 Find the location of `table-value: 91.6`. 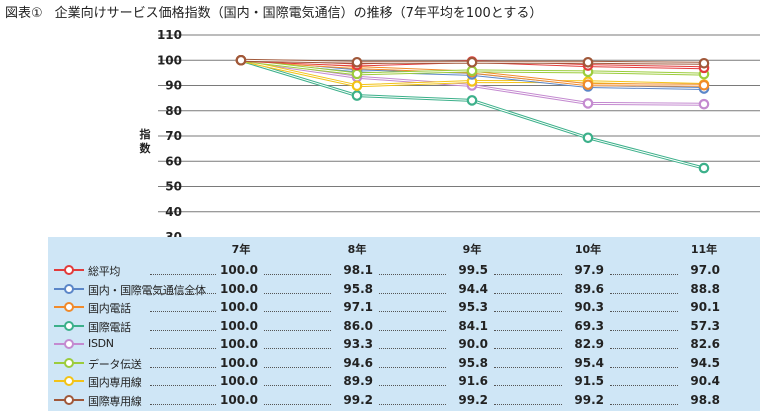

table-value: 91.6 is located at coordinates (473, 381).